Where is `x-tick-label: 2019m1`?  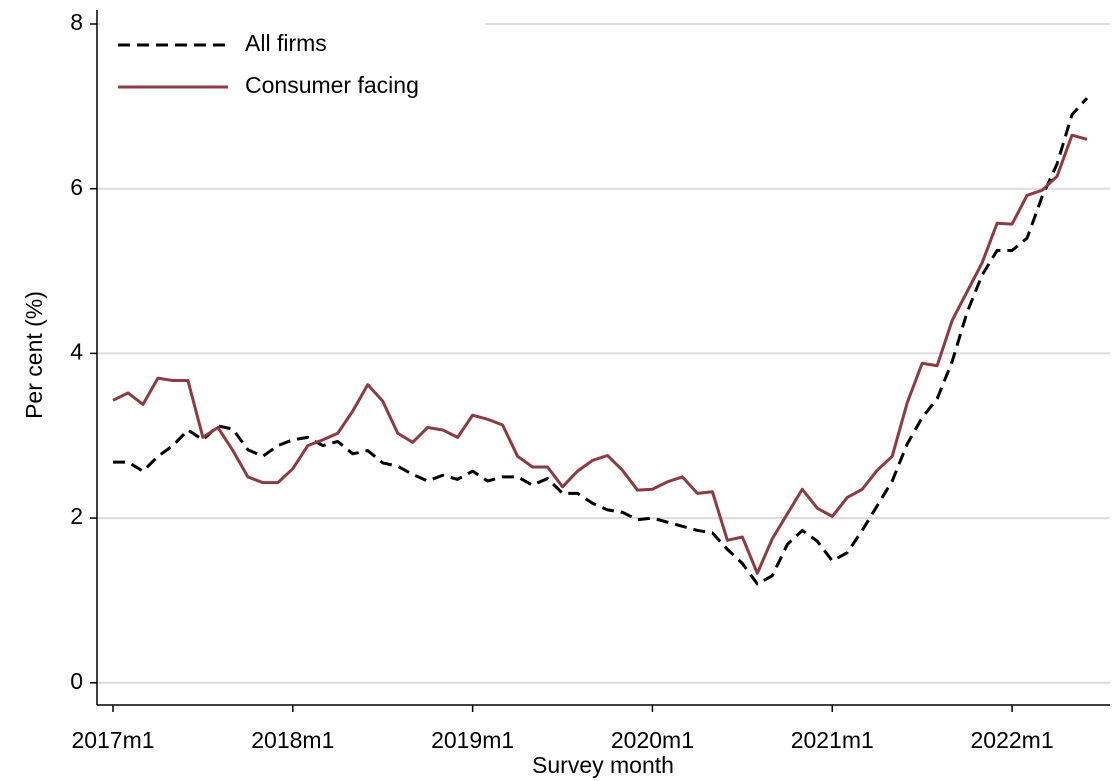
x-tick-label: 2019m1 is located at coordinates (472, 740).